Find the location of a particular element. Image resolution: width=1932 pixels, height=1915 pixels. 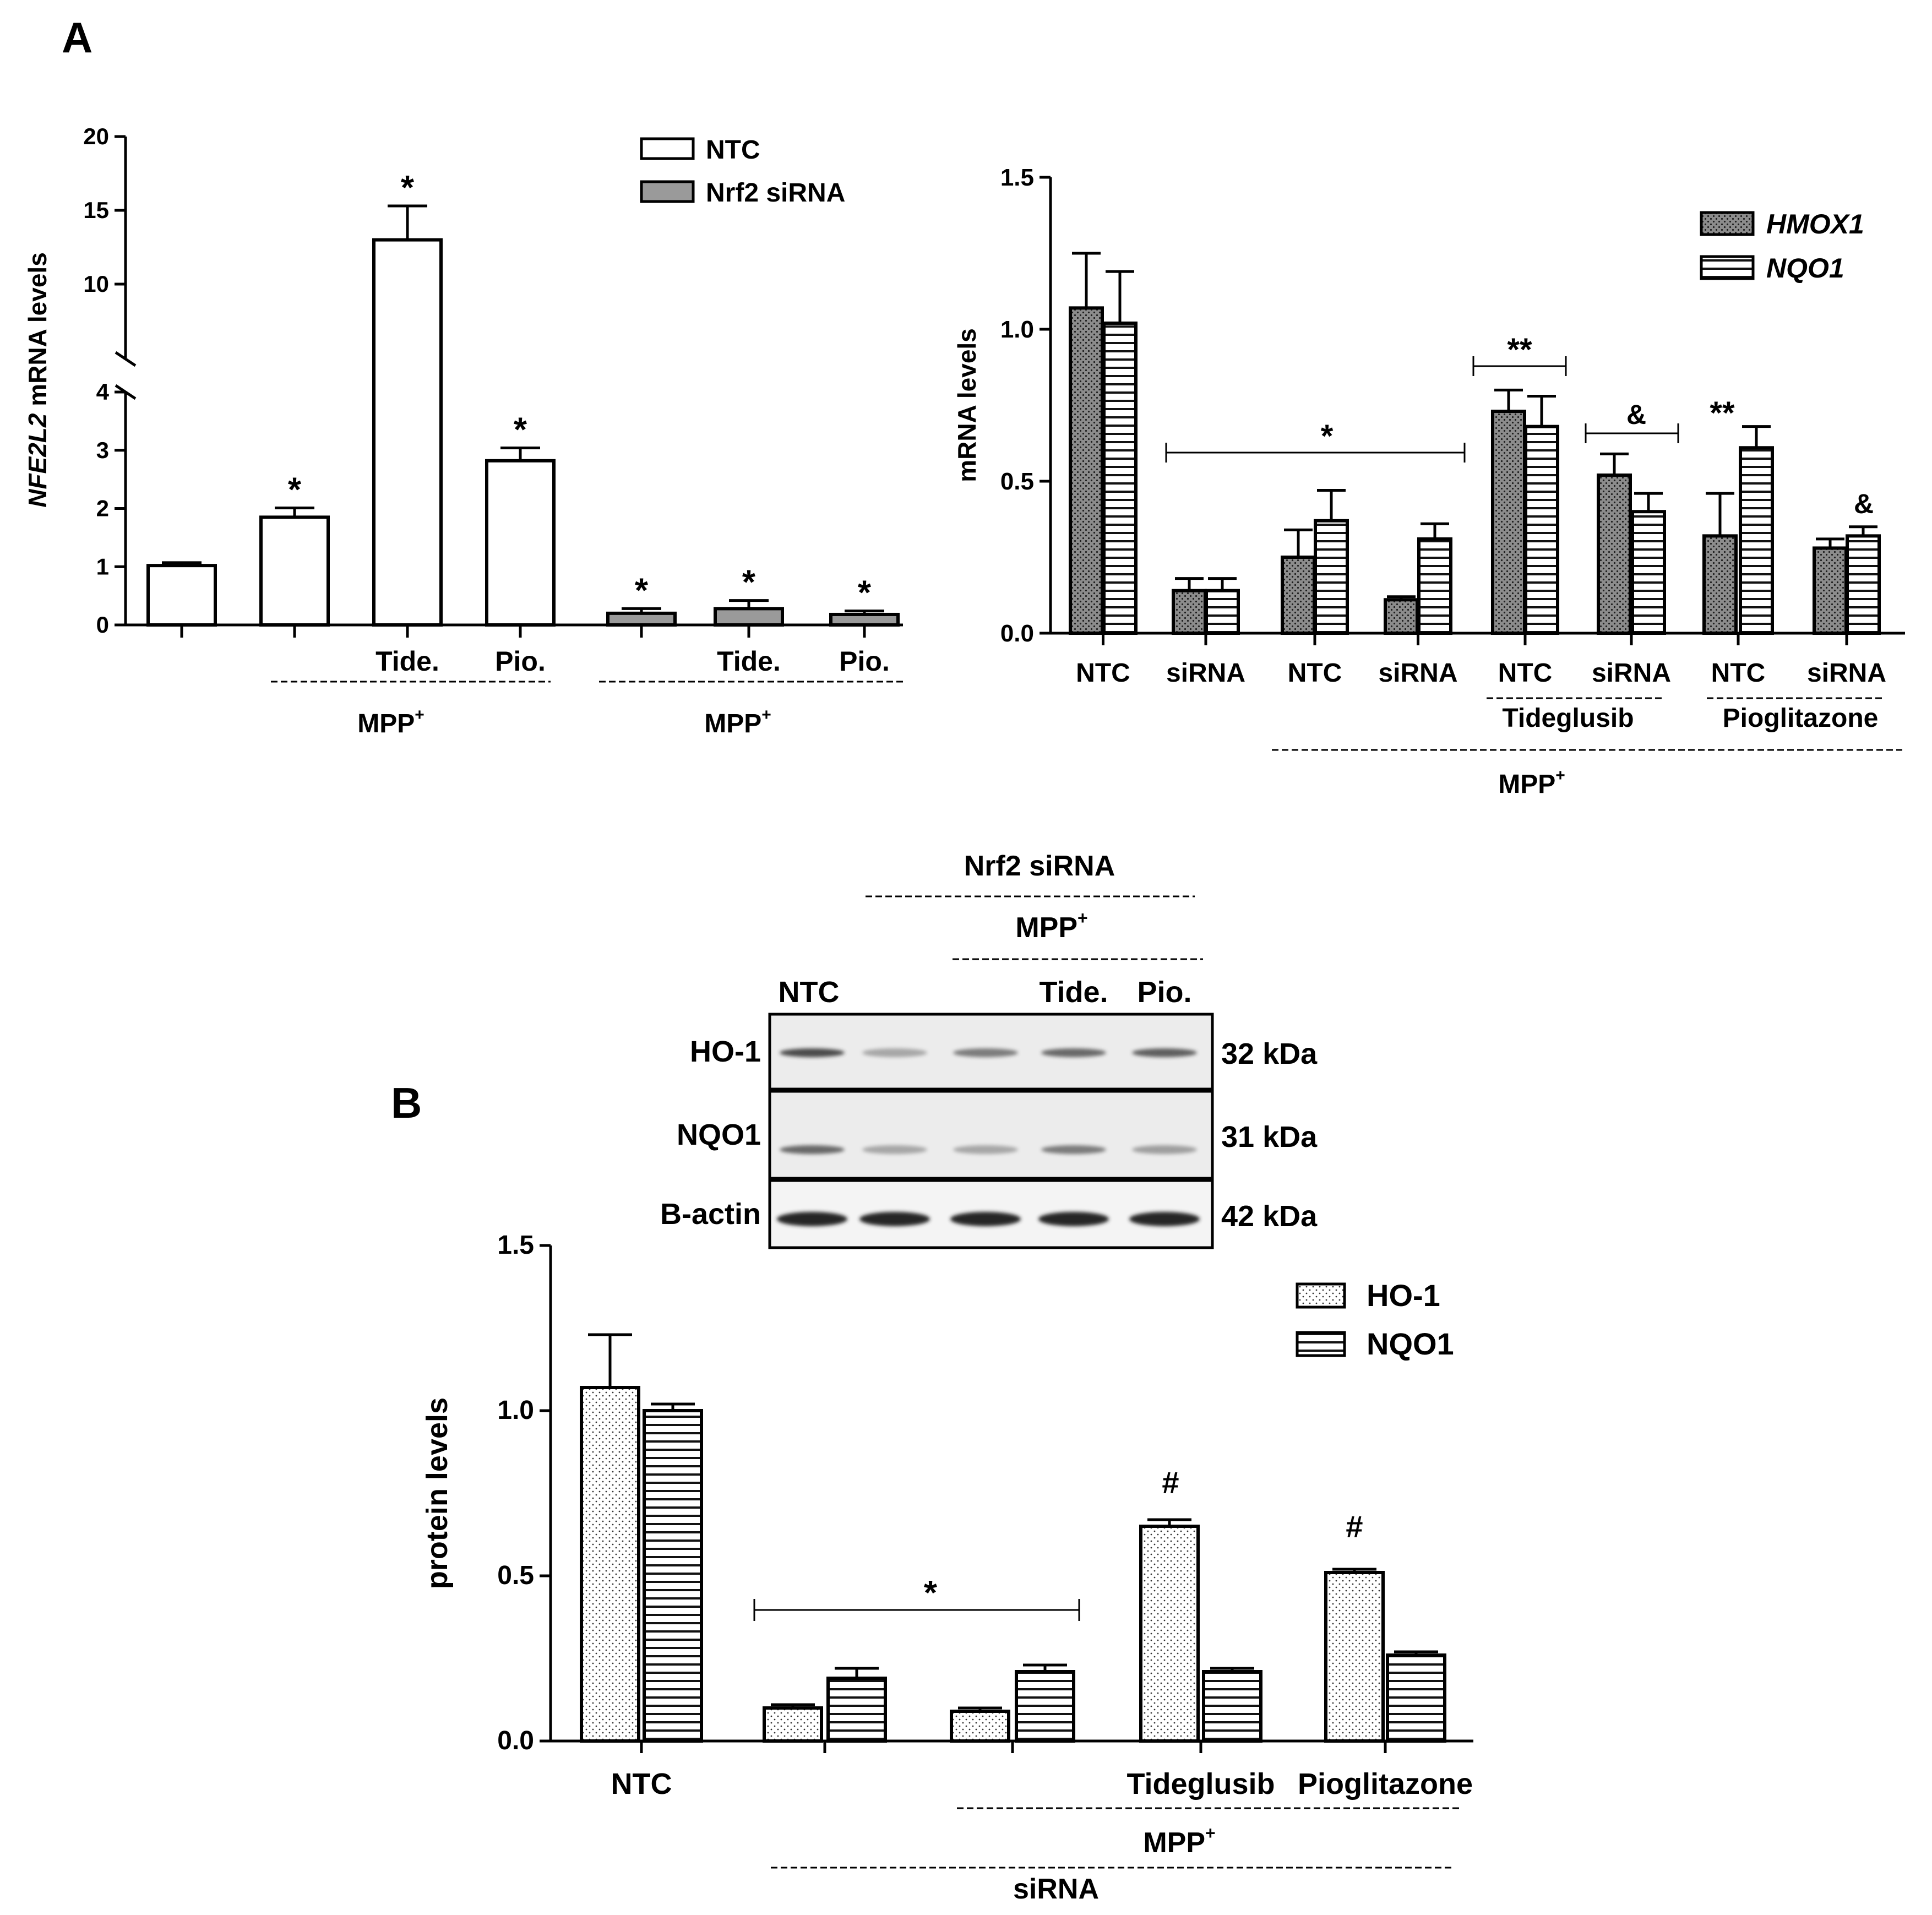

blot-group-nrf2-sirna: Nrf2 siRNA is located at coordinates (1039, 866).